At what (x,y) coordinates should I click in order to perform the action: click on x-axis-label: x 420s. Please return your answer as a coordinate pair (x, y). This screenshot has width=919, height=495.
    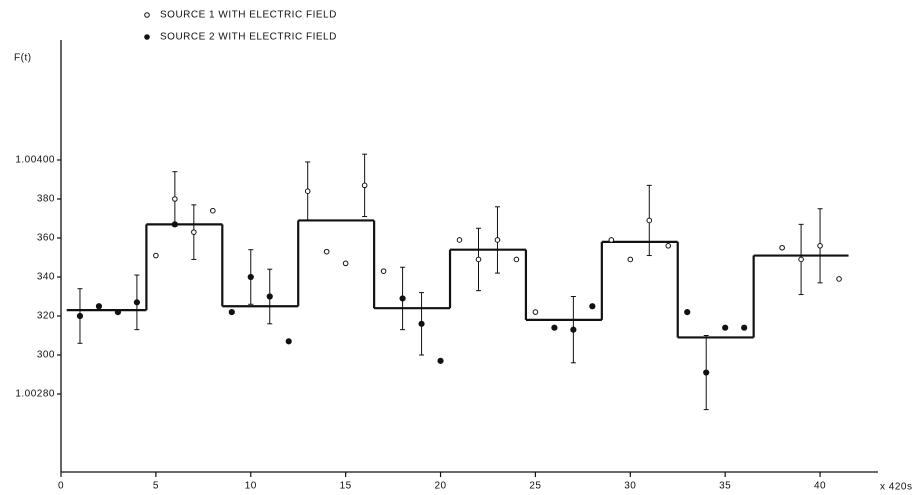
    Looking at the image, I should click on (896, 487).